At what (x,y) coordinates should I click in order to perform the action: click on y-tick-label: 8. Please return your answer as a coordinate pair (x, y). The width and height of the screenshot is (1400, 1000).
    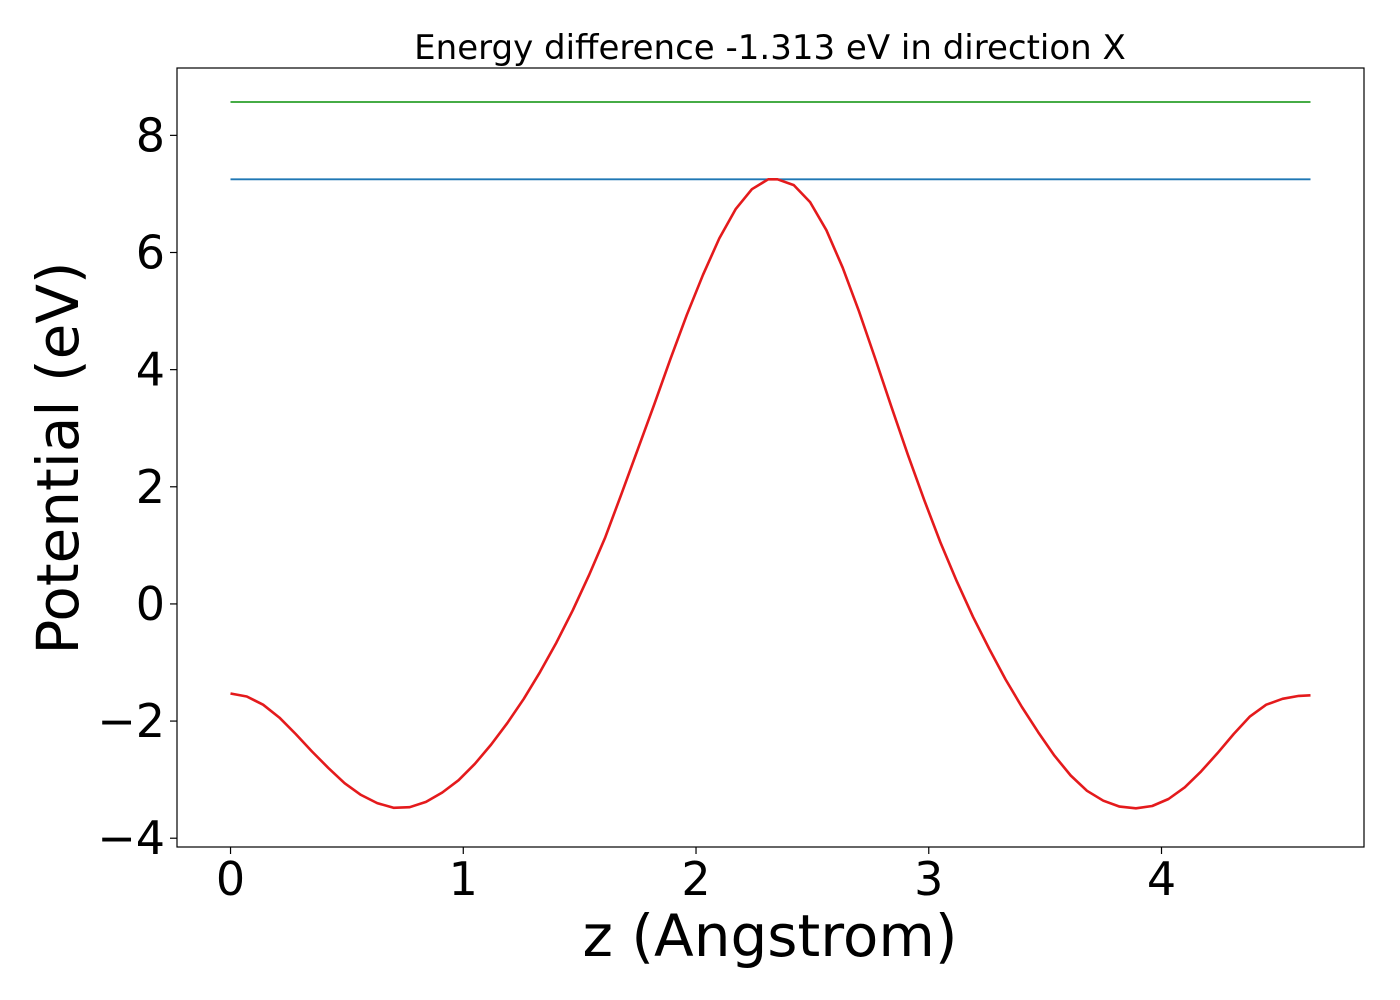
    Looking at the image, I should click on (150, 135).